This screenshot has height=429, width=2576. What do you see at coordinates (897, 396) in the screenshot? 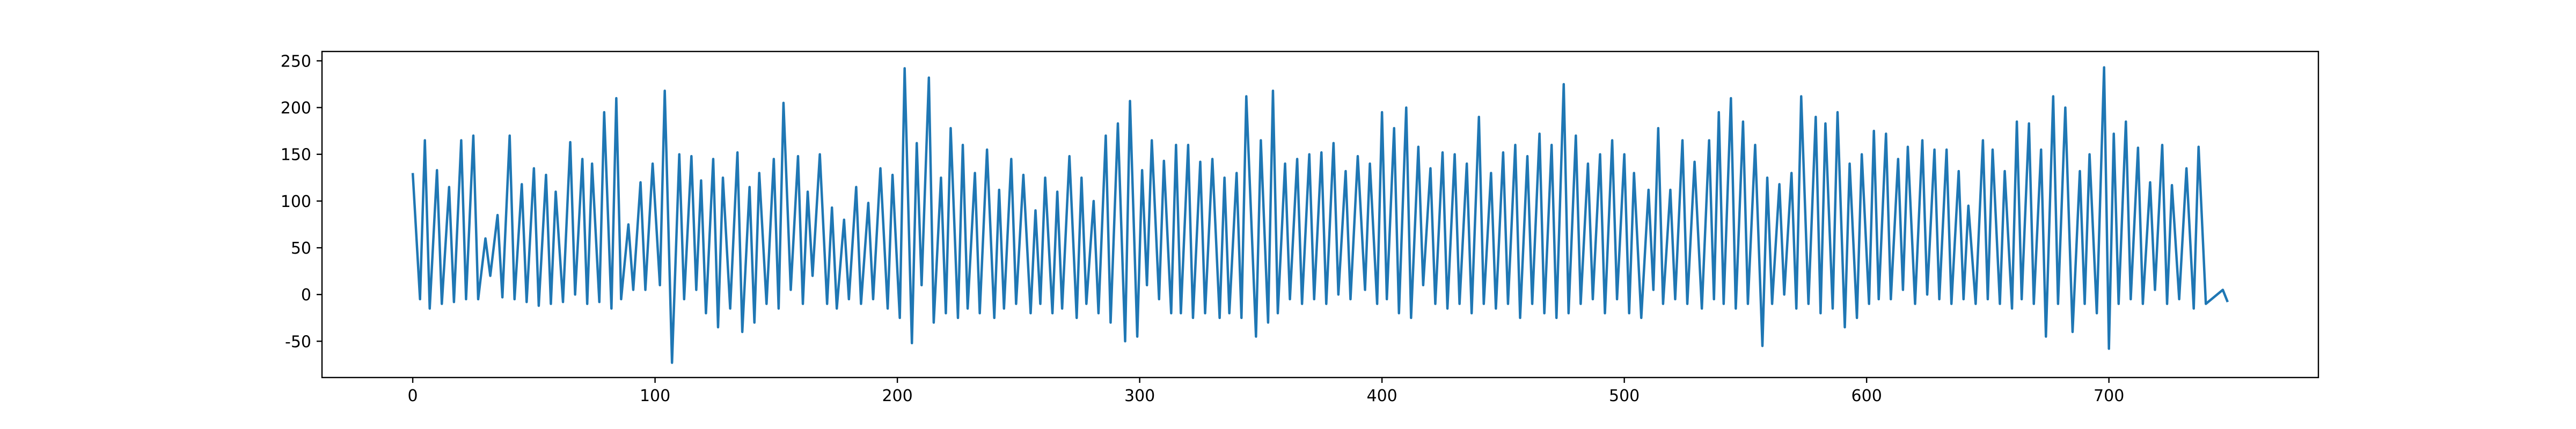
I see `x-tick-label: 200` at bounding box center [897, 396].